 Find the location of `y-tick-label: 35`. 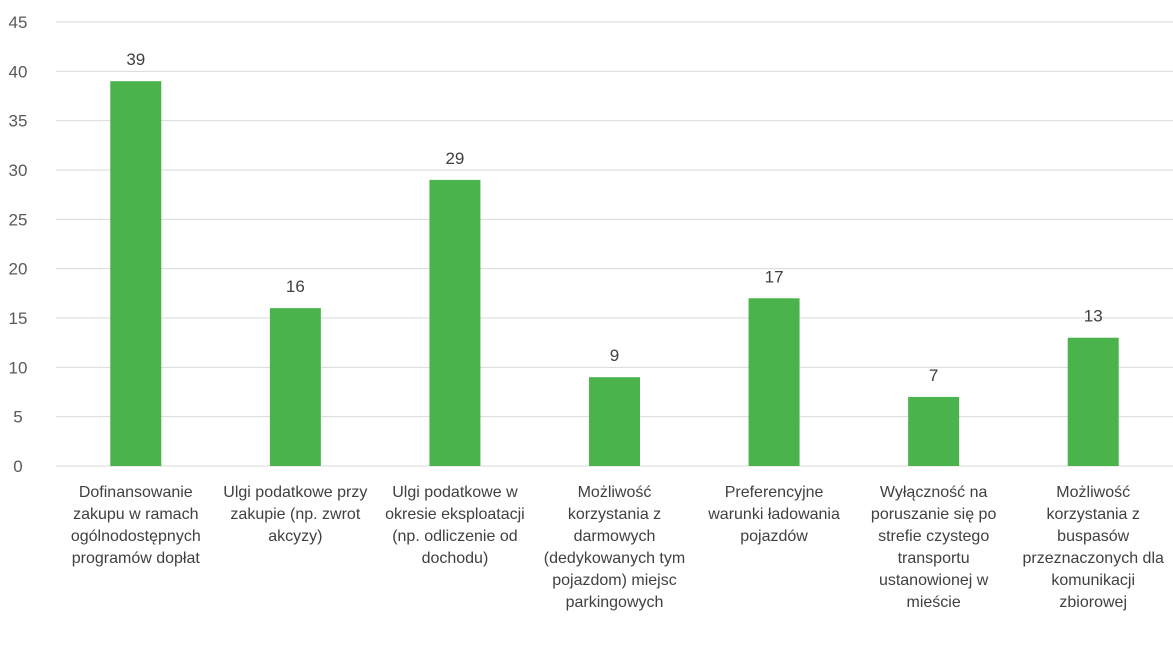

y-tick-label: 35 is located at coordinates (18, 121).